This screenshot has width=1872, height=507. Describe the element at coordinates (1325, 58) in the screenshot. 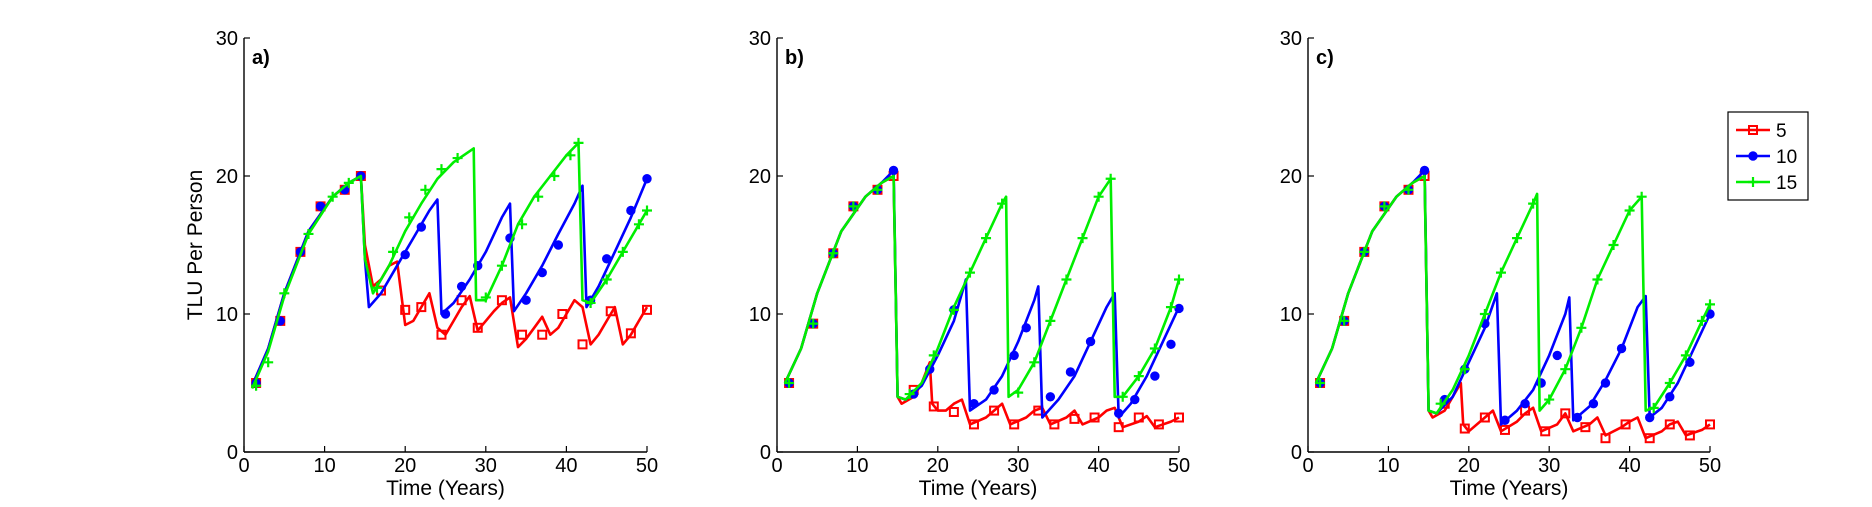

I see `panel-label: c)` at that location.